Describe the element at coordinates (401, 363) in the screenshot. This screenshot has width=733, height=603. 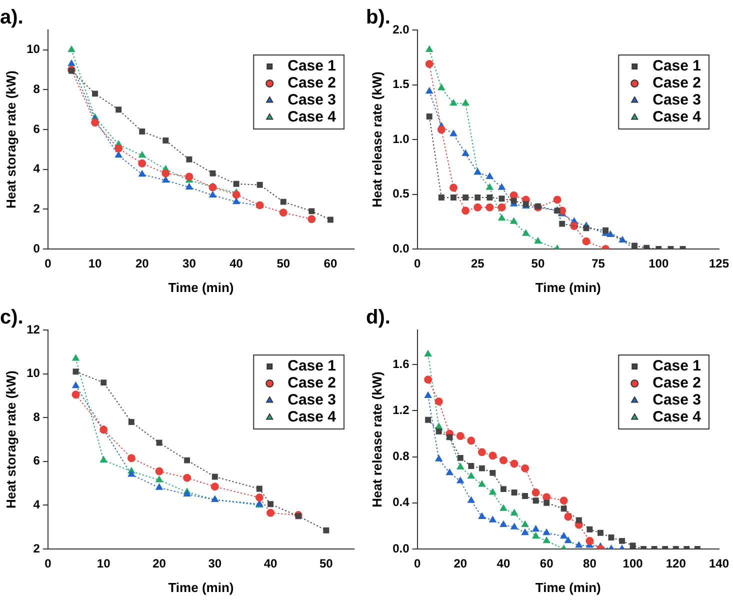
I see `y-tick-label: 1.6` at that location.